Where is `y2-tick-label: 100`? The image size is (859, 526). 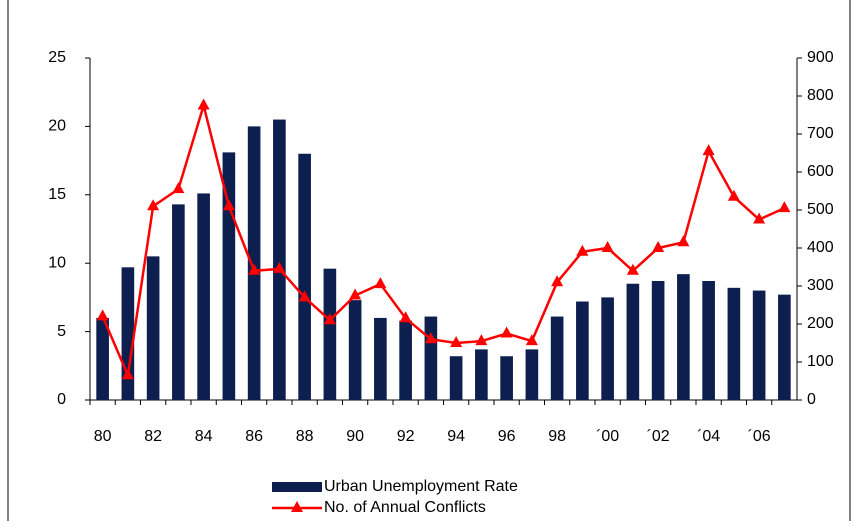
y2-tick-label: 100 is located at coordinates (820, 361).